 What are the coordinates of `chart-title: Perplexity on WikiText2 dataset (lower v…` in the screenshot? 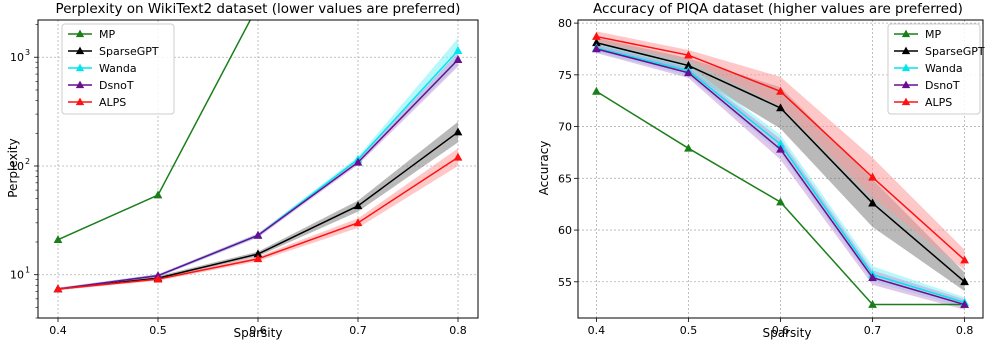 It's located at (258, 9).